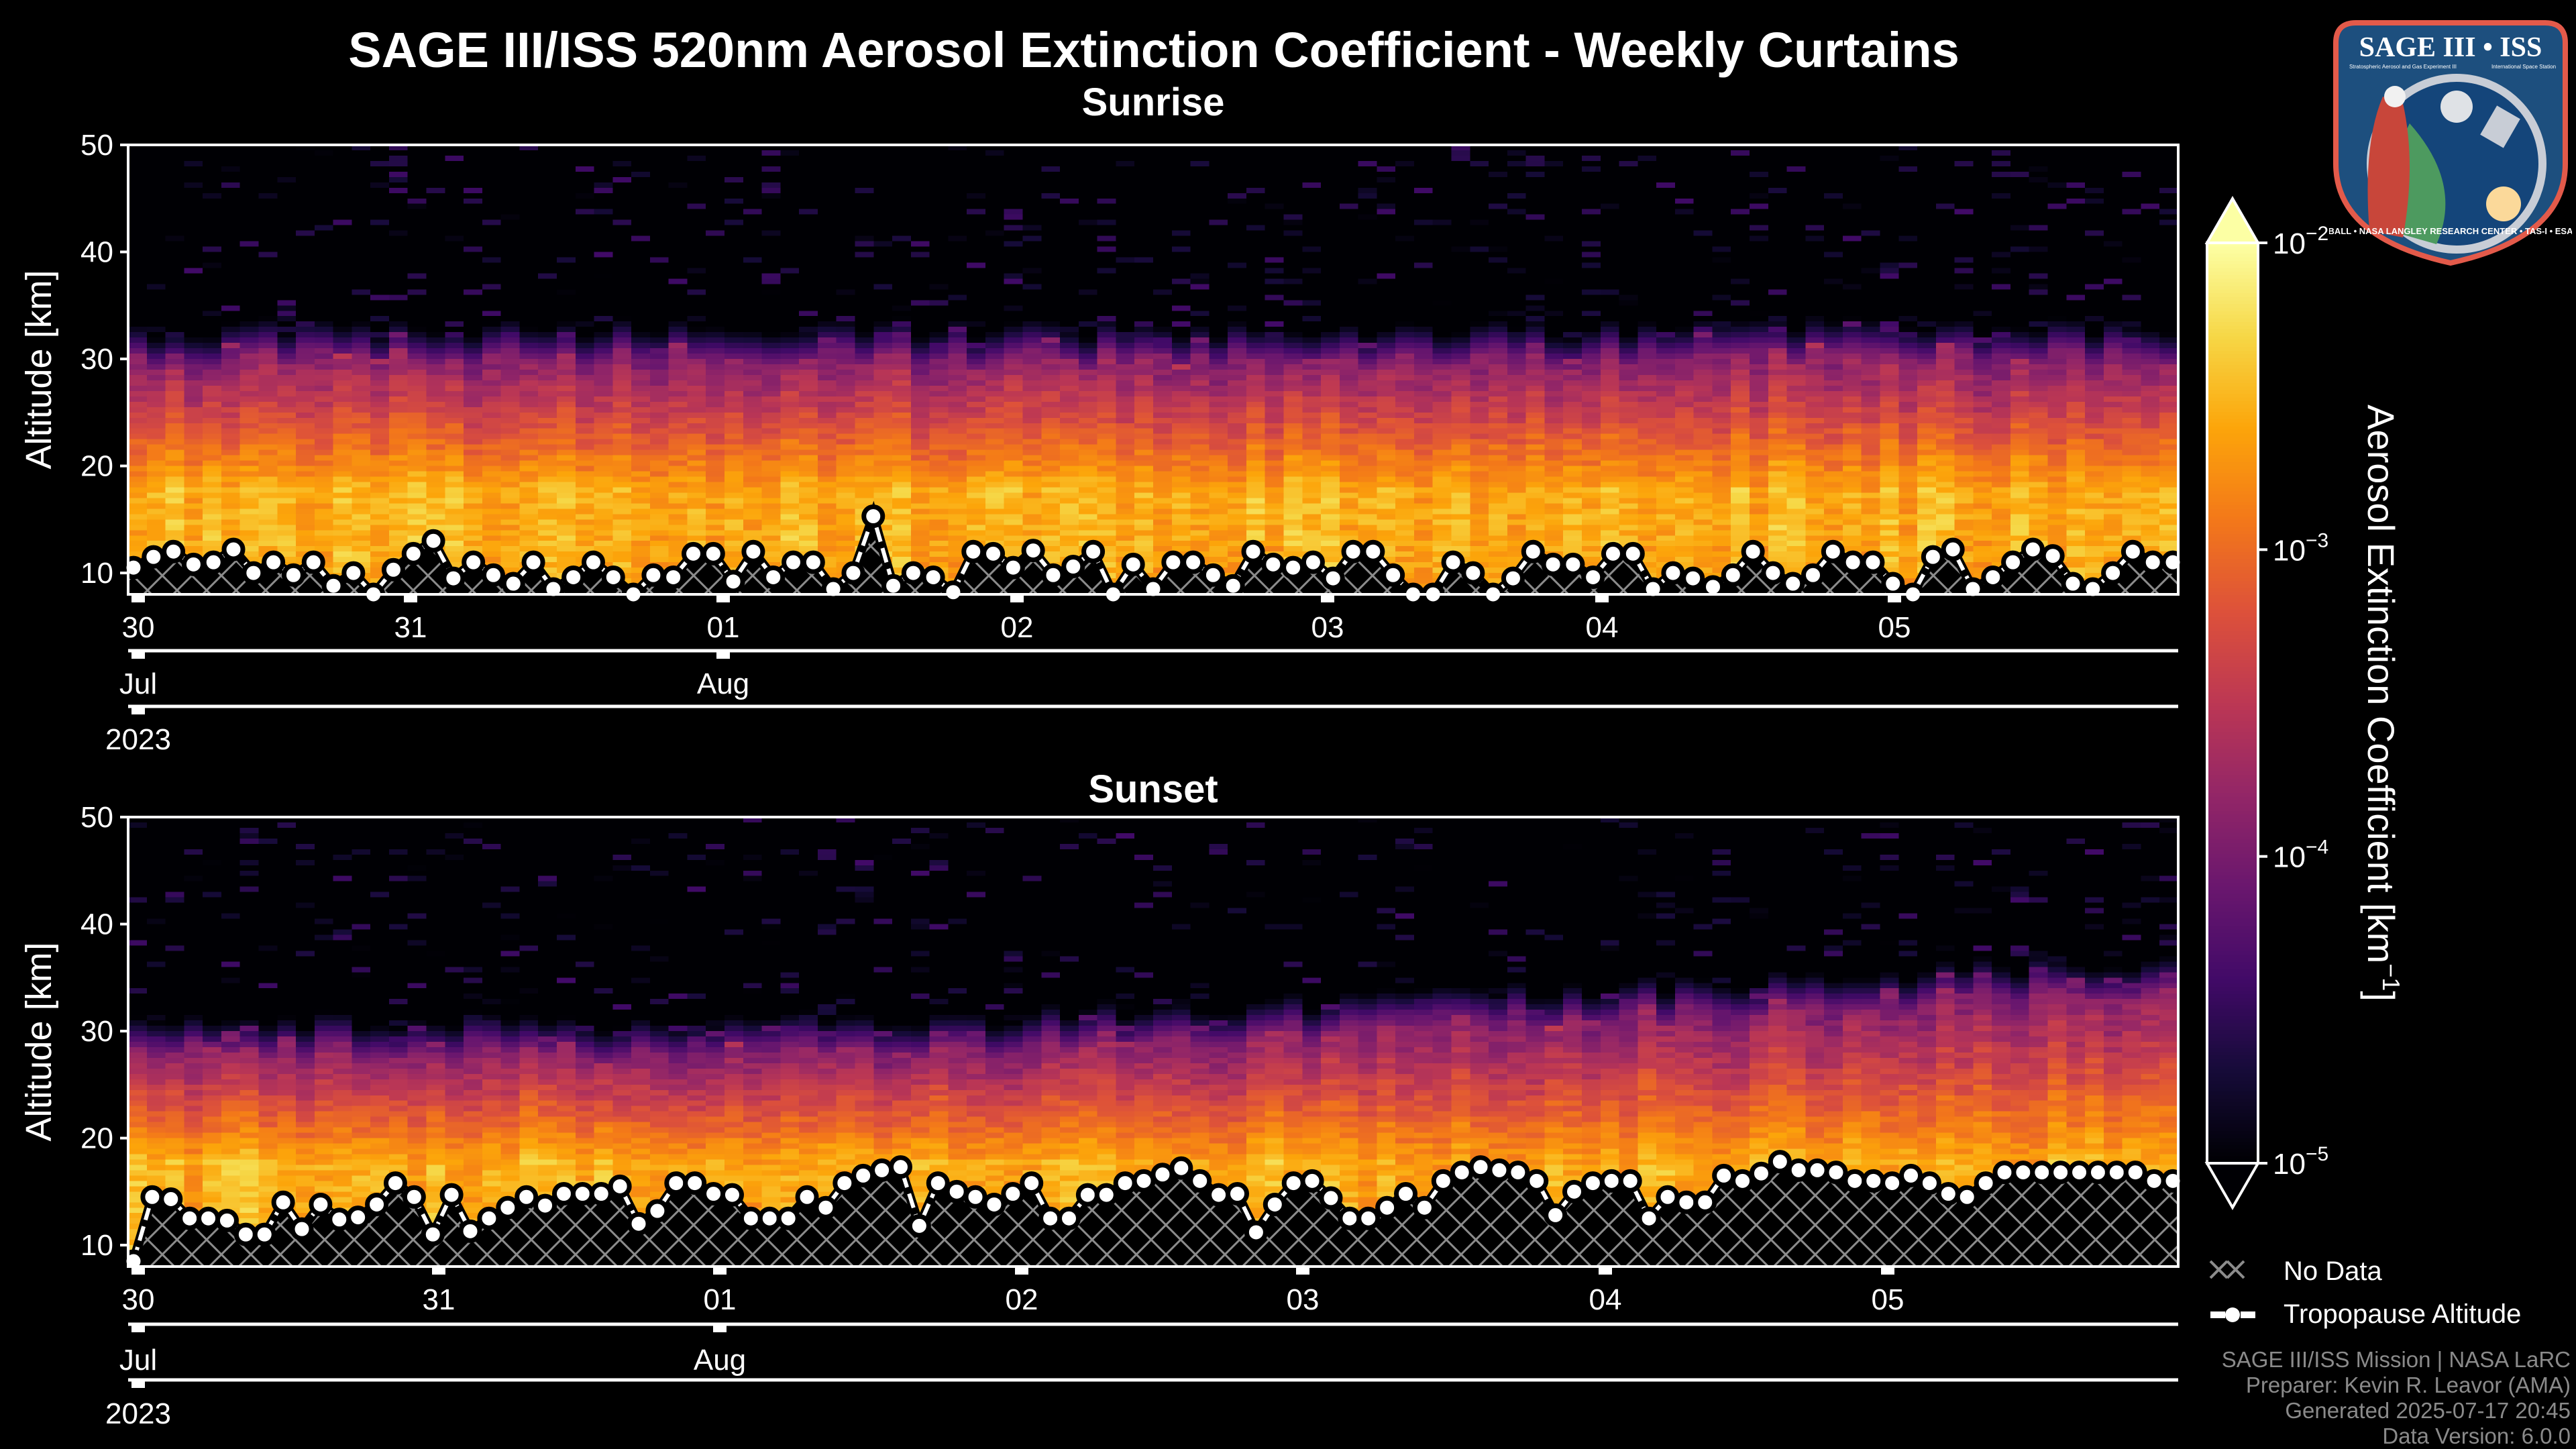 This screenshot has width=2576, height=1449. Describe the element at coordinates (2382, 703) in the screenshot. I see `colorbar-label: Aerosol Extinction Coefficient [km−1]` at that location.